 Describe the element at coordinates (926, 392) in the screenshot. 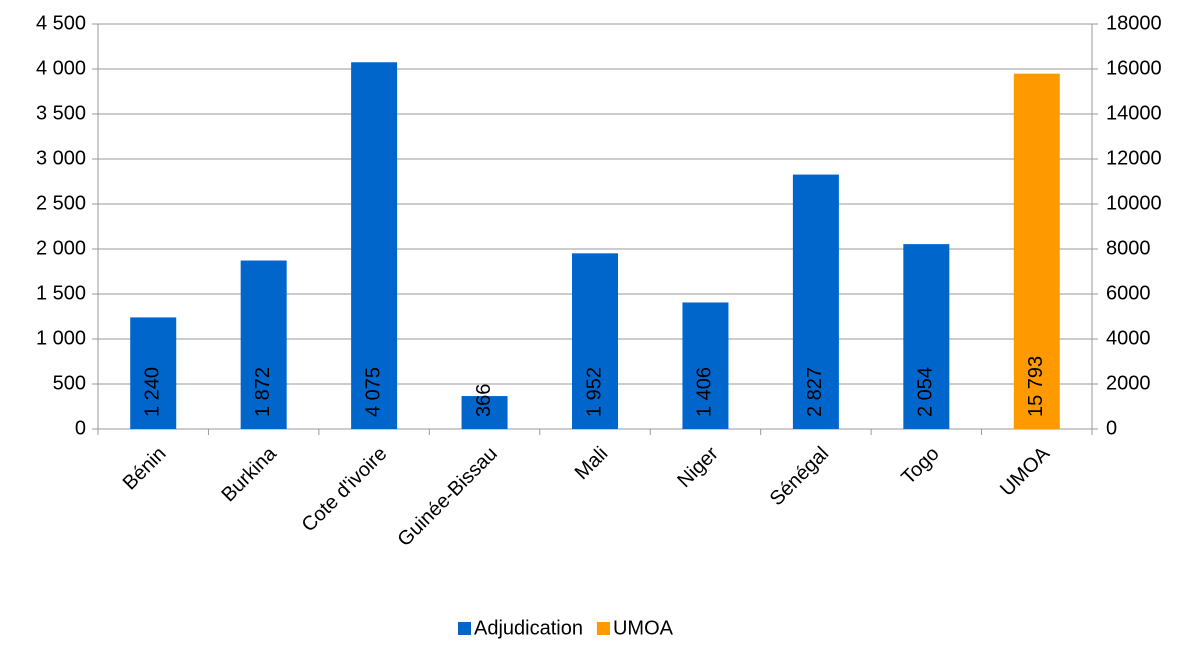

I see `data-label: 2 054` at that location.